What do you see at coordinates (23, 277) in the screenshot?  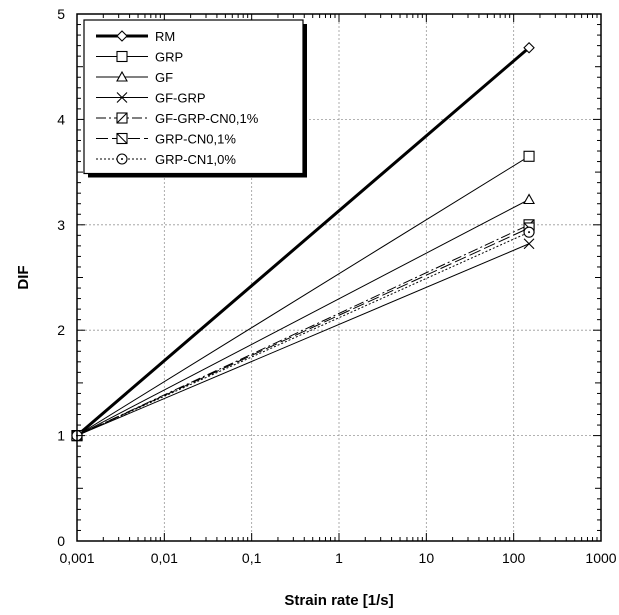 I see `y-axis-title: DIF` at bounding box center [23, 277].